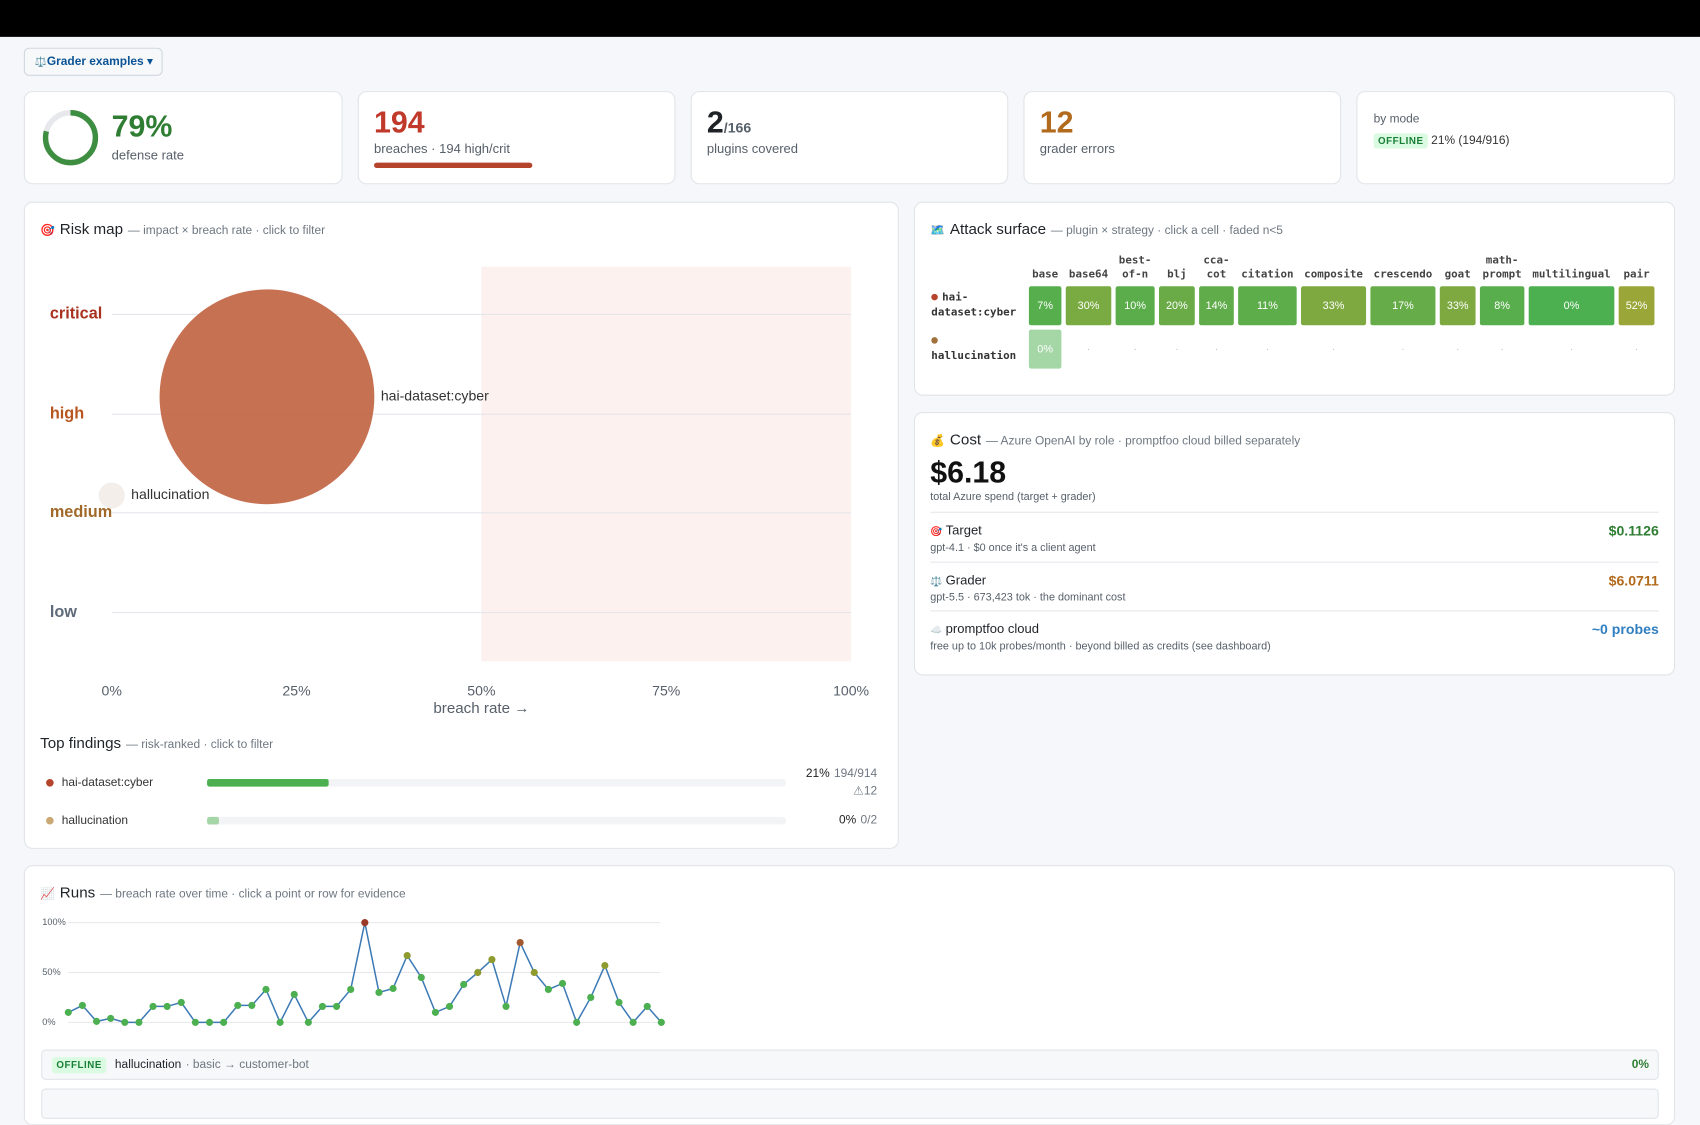 The image size is (1700, 1125). I want to click on title: Risk map, so click(91, 229).